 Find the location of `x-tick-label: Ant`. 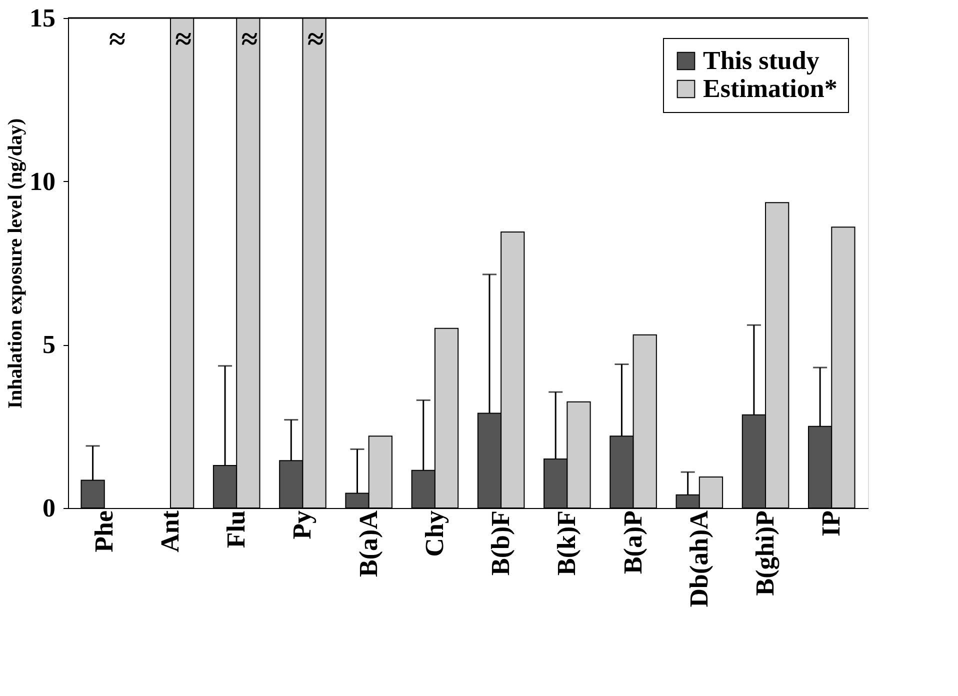

x-tick-label: Ant is located at coordinates (169, 531).